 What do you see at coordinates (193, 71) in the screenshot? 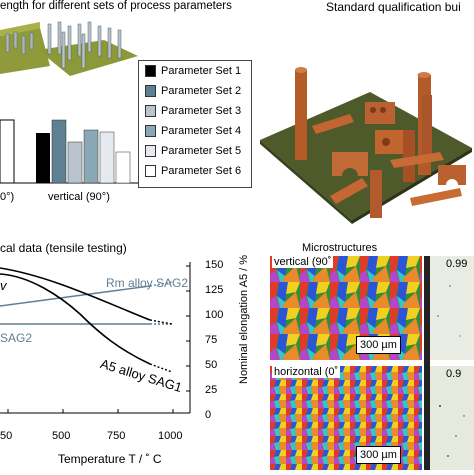
I see `legend-item: Parameter Set 1` at bounding box center [193, 71].